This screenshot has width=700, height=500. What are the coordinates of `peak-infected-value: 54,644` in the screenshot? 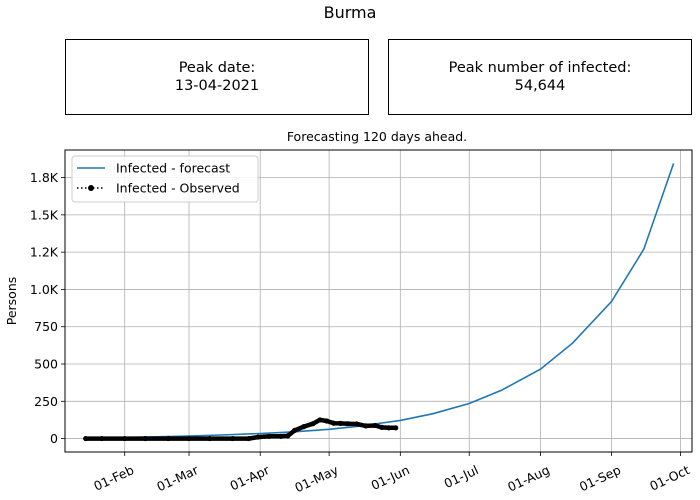 It's located at (540, 86).